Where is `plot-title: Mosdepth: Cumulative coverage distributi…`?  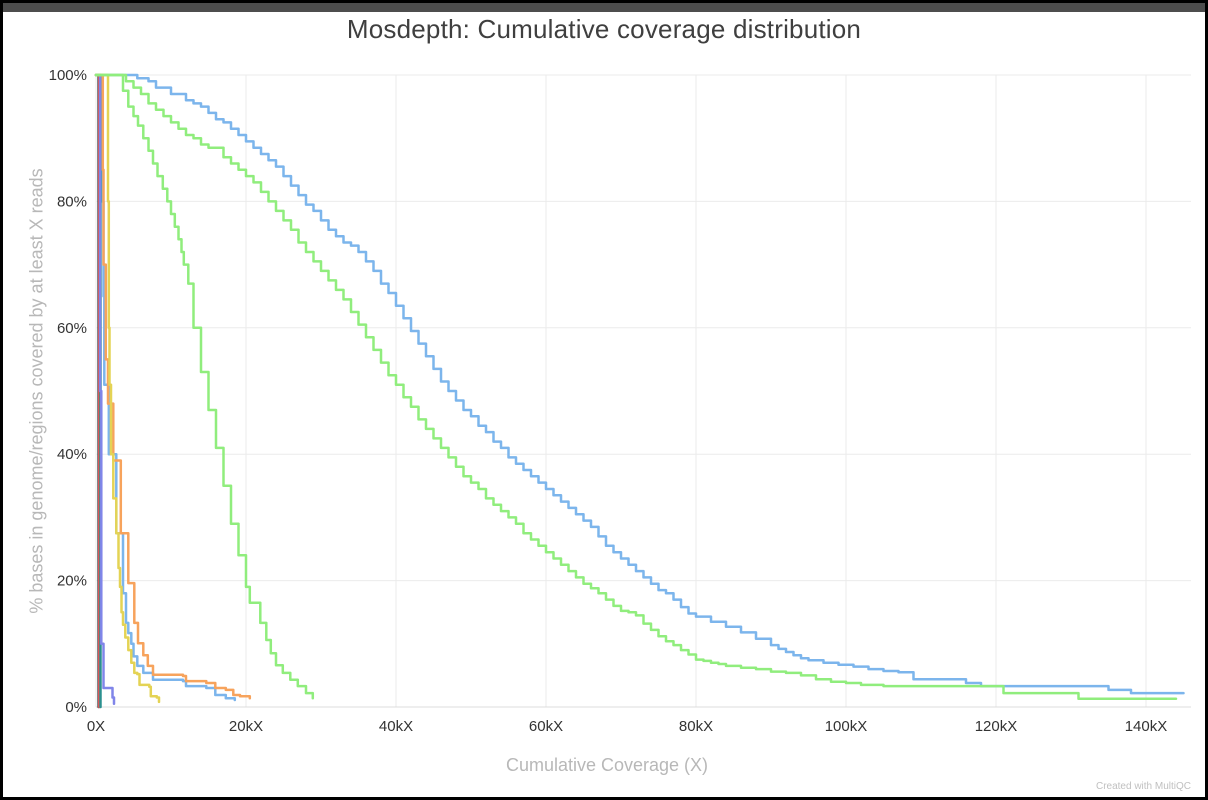
plot-title: Mosdepth: Cumulative coverage distributi… is located at coordinates (604, 29).